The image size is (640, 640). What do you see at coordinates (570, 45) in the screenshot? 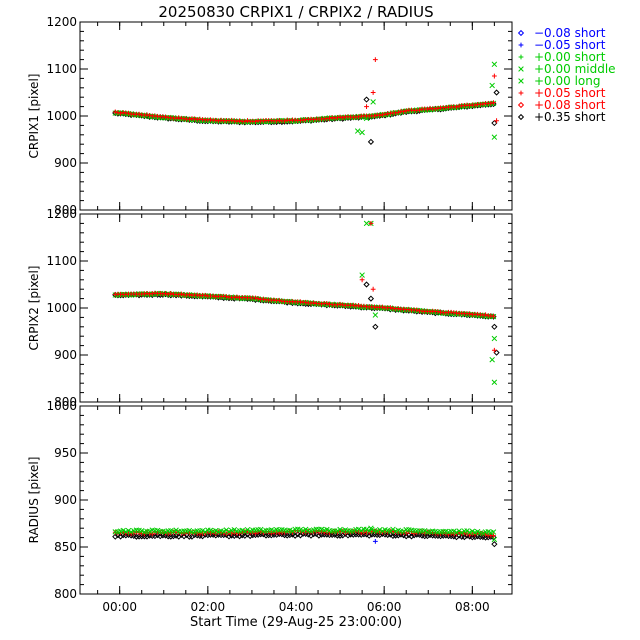
I see `legend-label: −0.05 short` at bounding box center [570, 45].